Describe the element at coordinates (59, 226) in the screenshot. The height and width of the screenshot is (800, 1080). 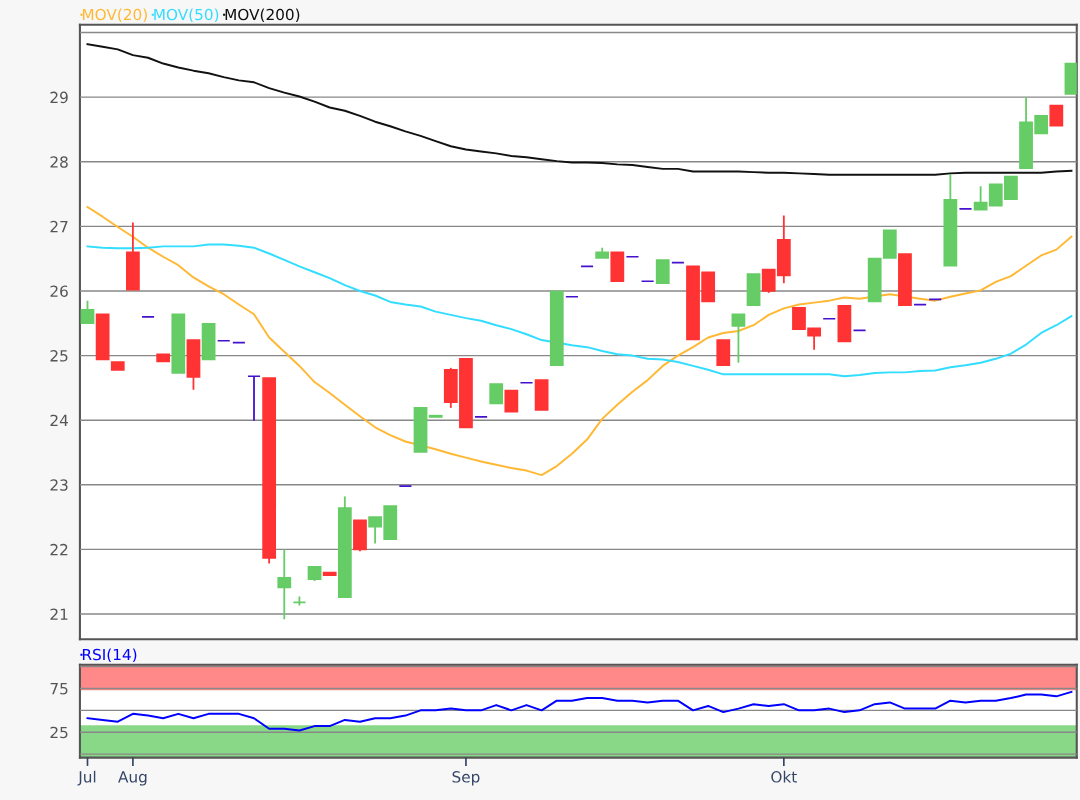
I see `y-tick-label: 27` at that location.